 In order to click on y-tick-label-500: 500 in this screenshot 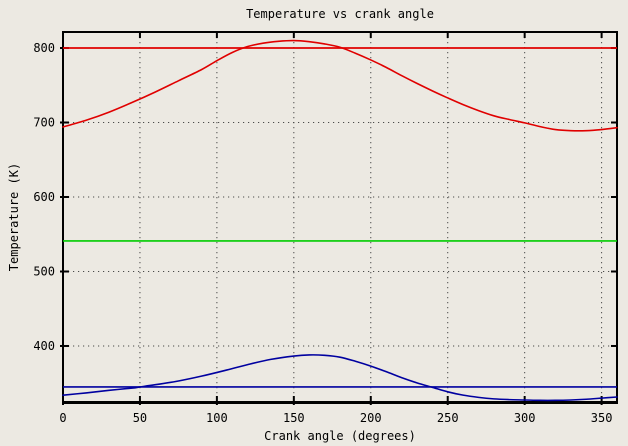, I will do `click(44, 271)`.